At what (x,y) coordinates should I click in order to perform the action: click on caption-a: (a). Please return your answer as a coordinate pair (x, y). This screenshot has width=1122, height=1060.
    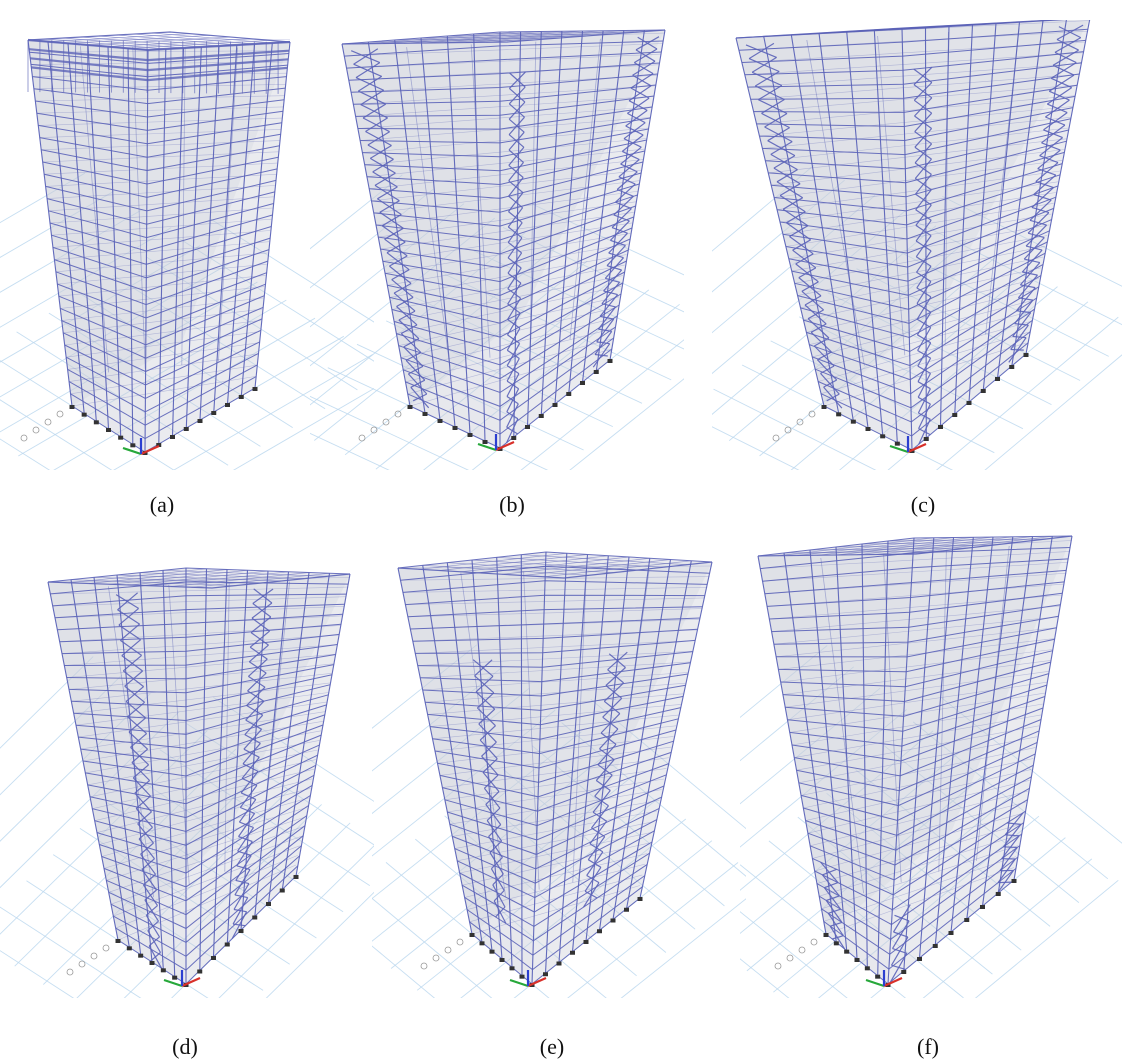
    Looking at the image, I should click on (162, 505).